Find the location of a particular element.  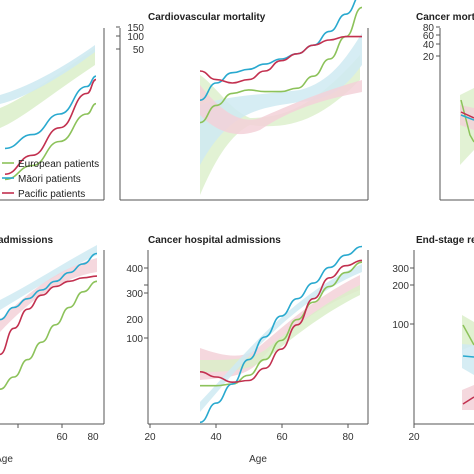

panel-title: Cancer hospital admissions is located at coordinates (214, 240).